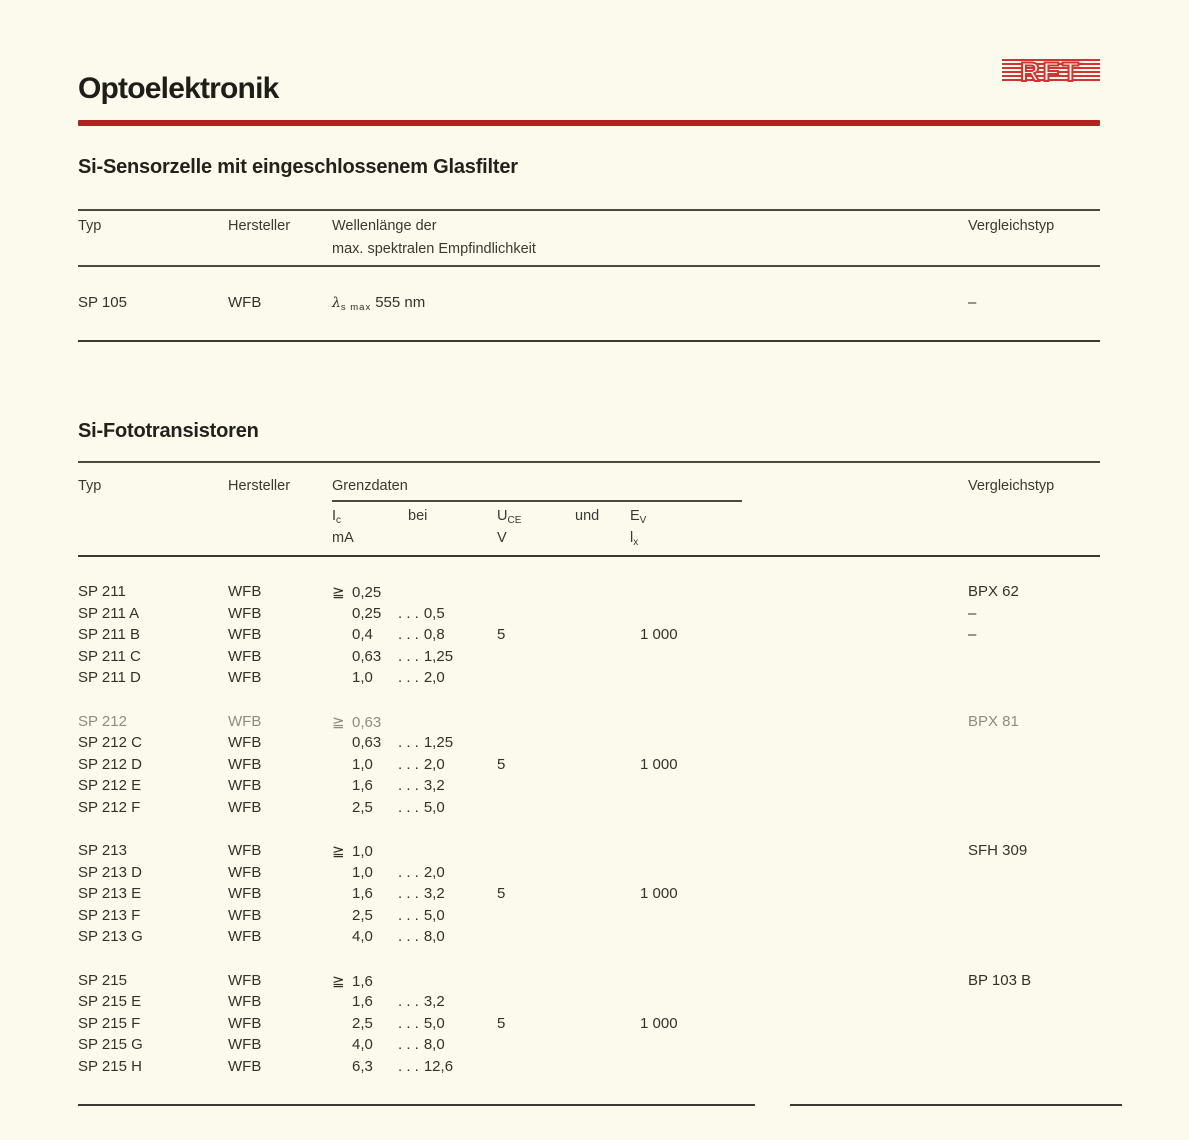 The width and height of the screenshot is (1189, 1140). What do you see at coordinates (110, 893) in the screenshot?
I see `typ-cell: SP 213 E` at bounding box center [110, 893].